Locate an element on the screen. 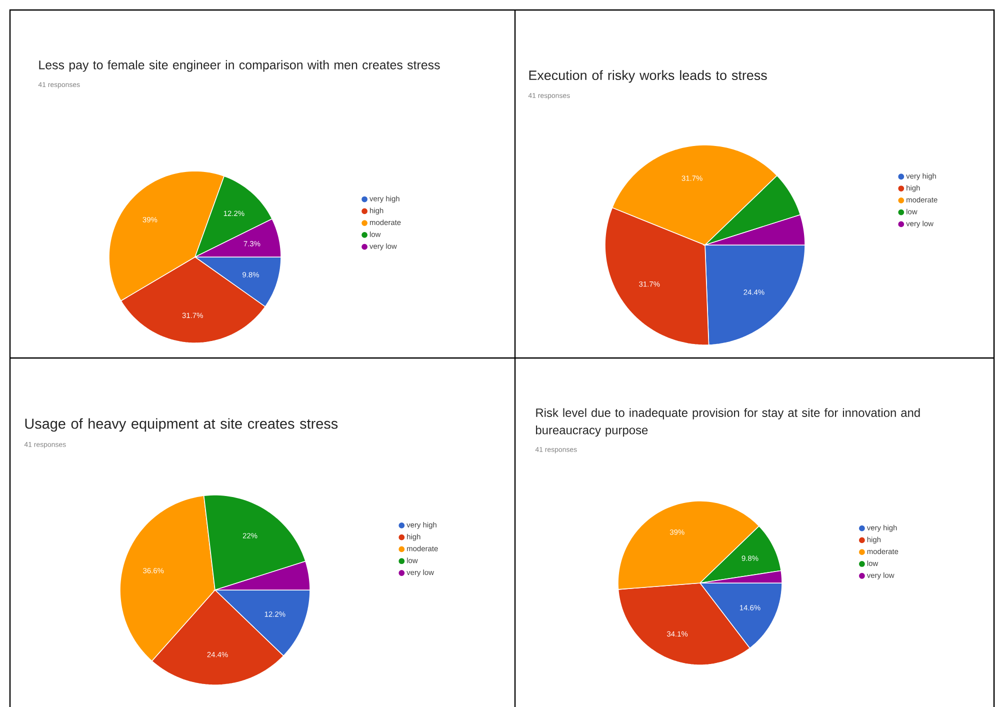 The image size is (995, 707). chart-title: Execution of risky works leads to stress is located at coordinates (648, 76).